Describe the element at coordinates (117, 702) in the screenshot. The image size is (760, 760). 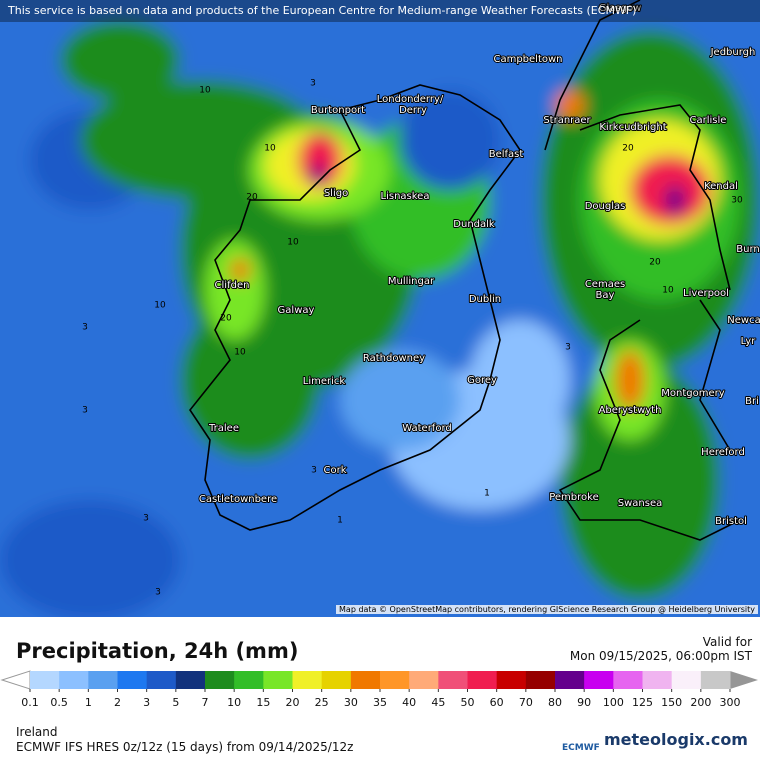
I see `colorbar-label: 2` at that location.